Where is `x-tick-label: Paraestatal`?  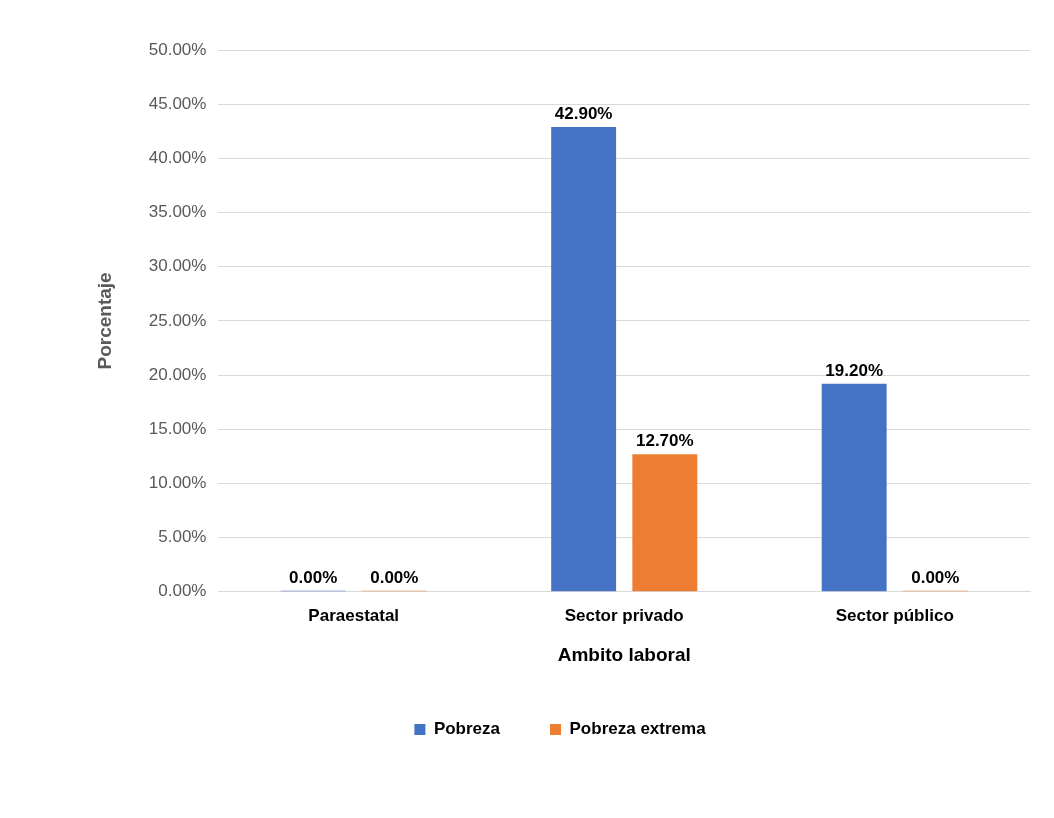
x-tick-label: Paraestatal is located at coordinates (354, 615).